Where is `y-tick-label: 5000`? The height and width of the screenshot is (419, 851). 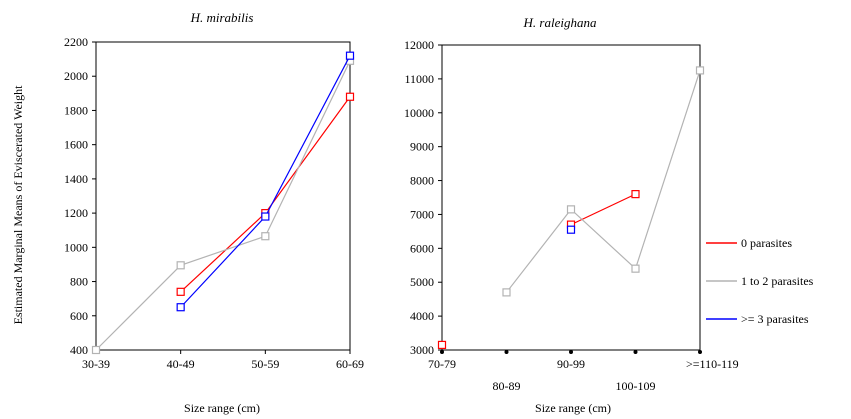
y-tick-label: 5000 is located at coordinates (422, 282).